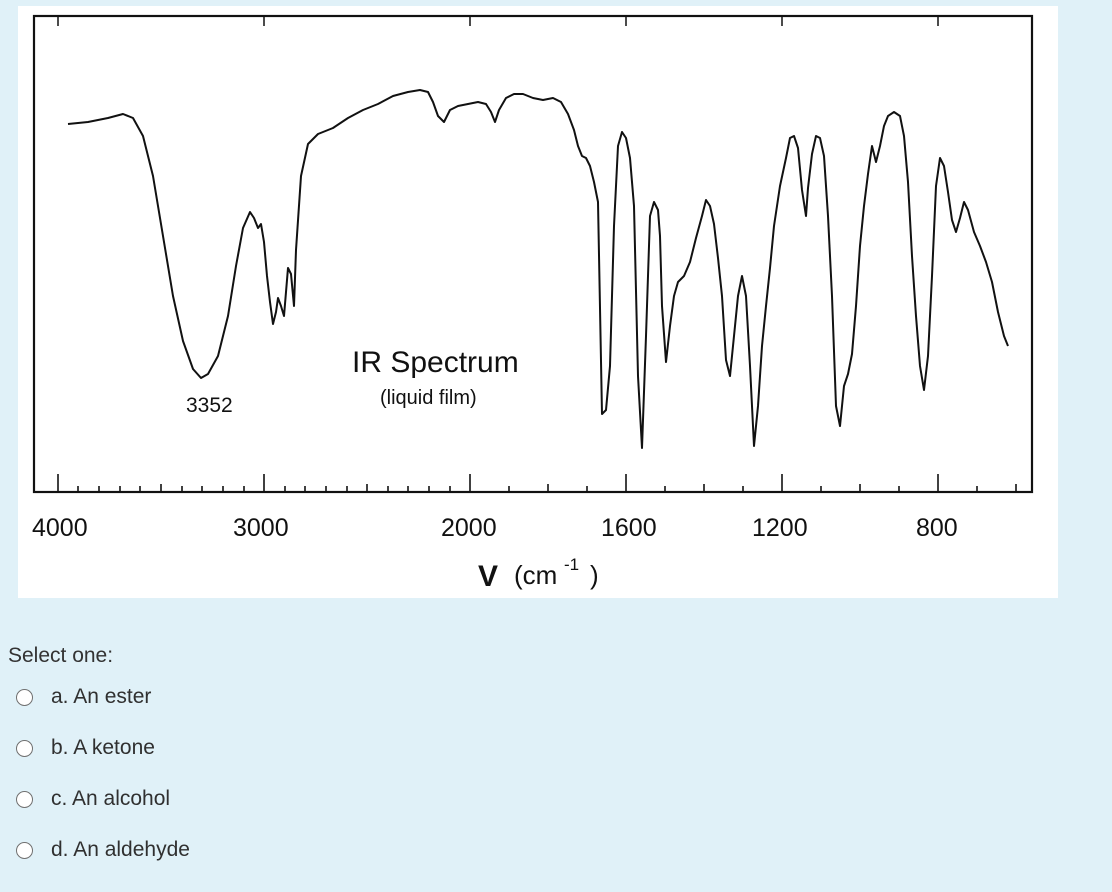 The image size is (1112, 892). I want to click on chart-title: IR Spectrum, so click(435, 362).